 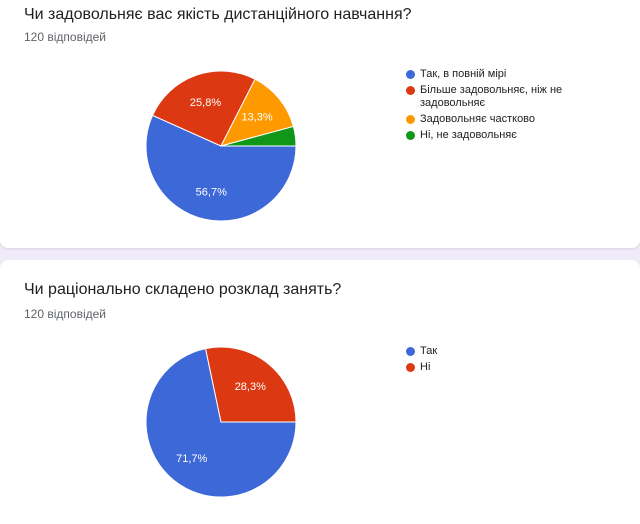 I want to click on legend-item: Задовольняє частково, so click(x=498, y=119).